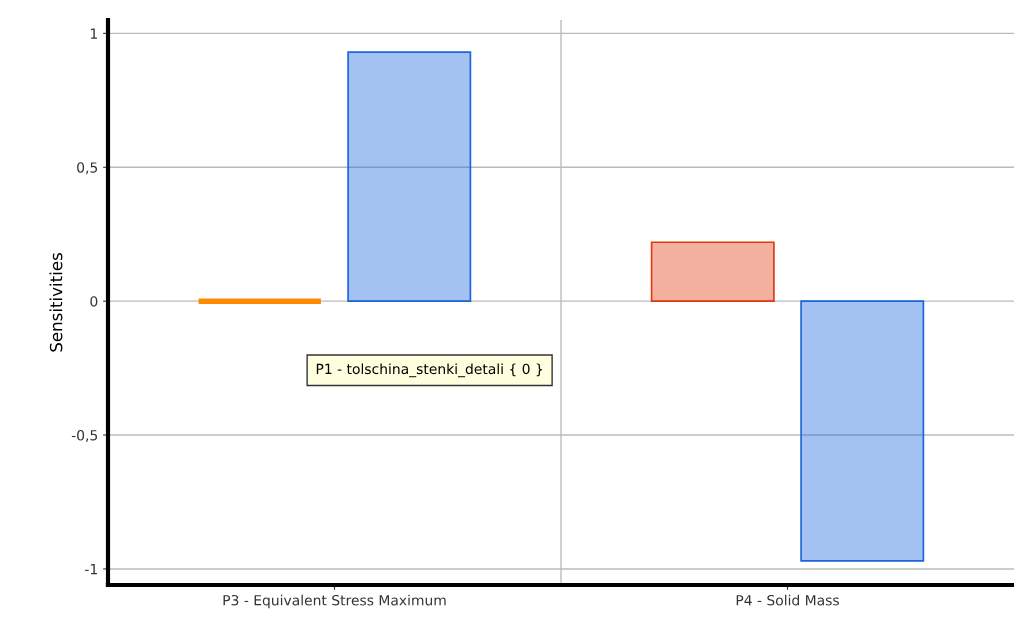  I want to click on y-axis-title: Sensitivities, so click(56, 302).